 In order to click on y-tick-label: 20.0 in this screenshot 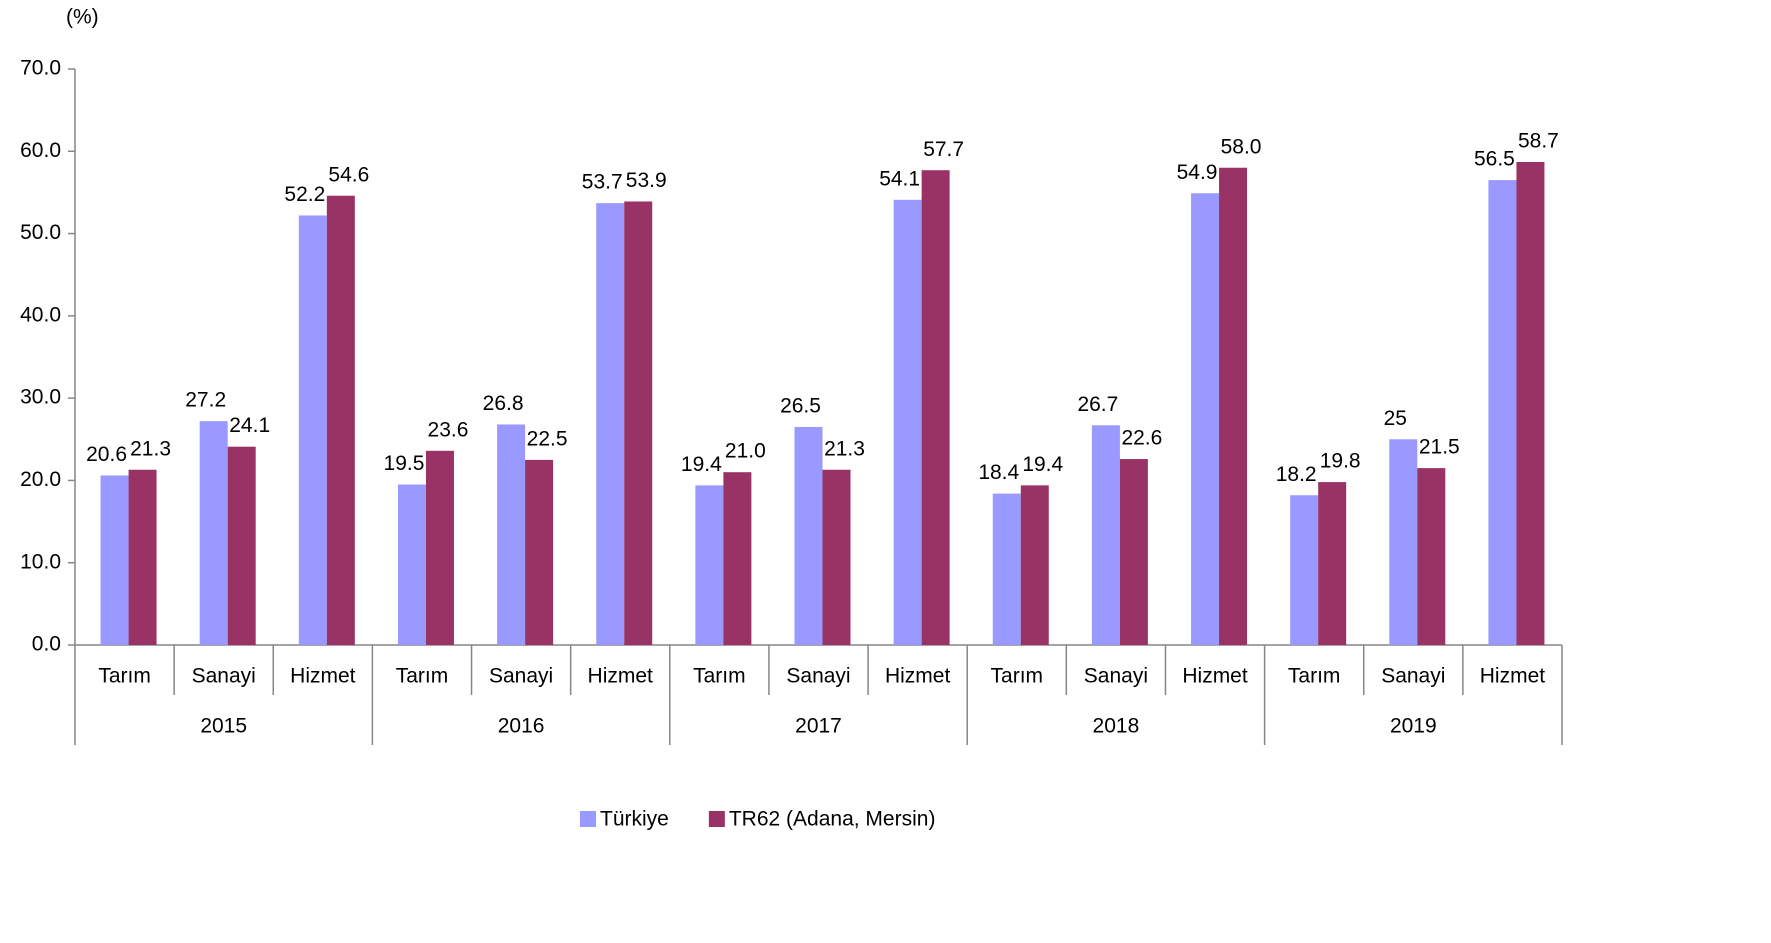, I will do `click(40, 479)`.